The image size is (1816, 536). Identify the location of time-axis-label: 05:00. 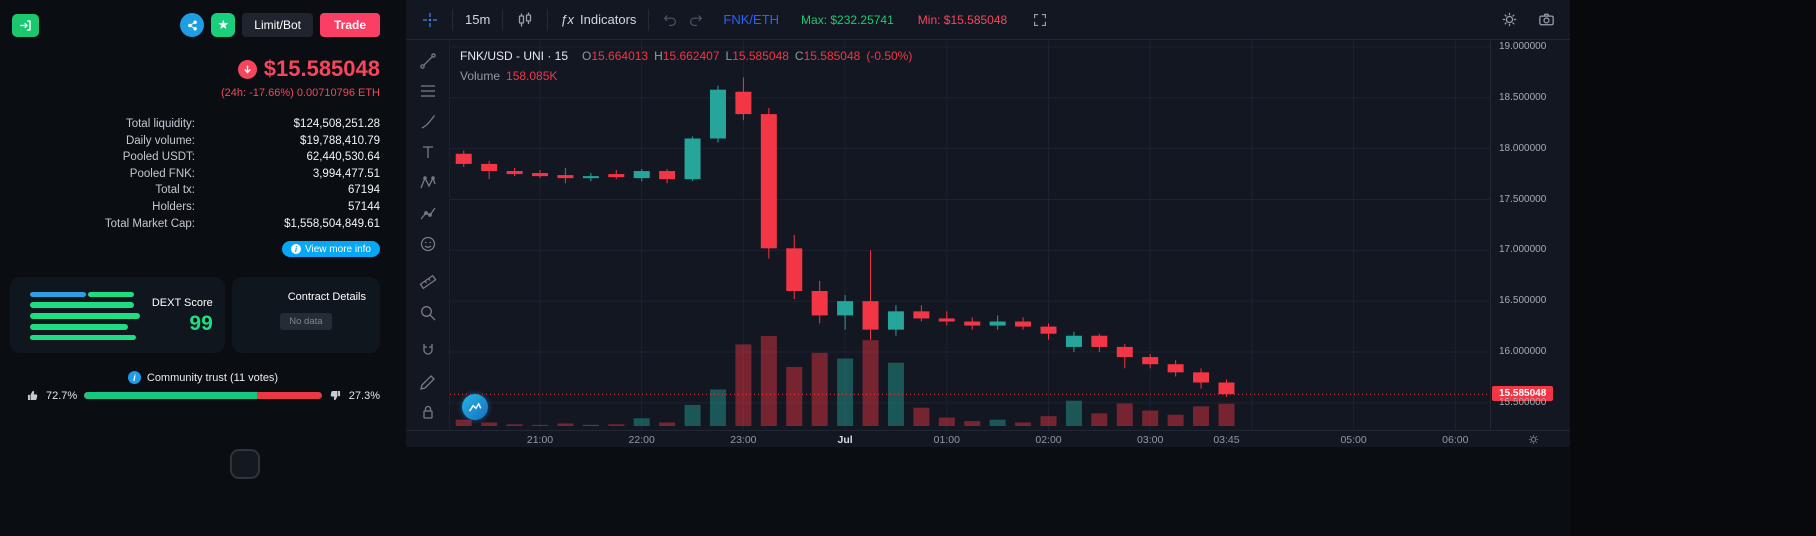
(1353, 440).